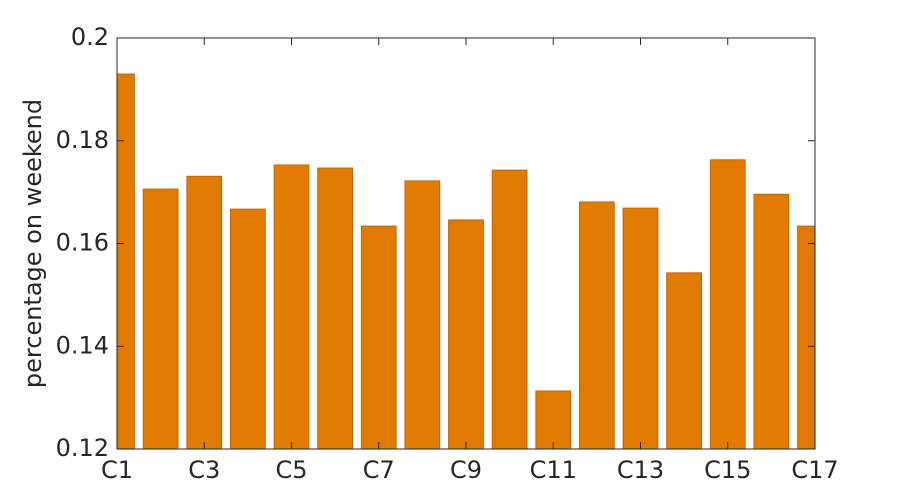 The image size is (901, 504). What do you see at coordinates (33, 243) in the screenshot?
I see `y-axis-label: percentage on weekend` at bounding box center [33, 243].